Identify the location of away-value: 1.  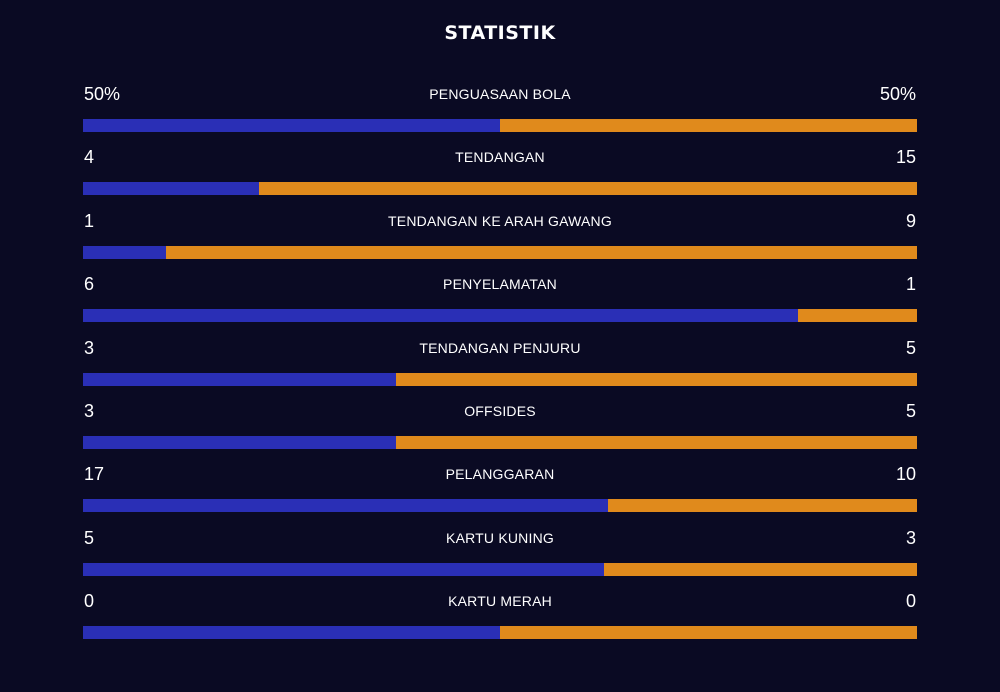
(910, 284).